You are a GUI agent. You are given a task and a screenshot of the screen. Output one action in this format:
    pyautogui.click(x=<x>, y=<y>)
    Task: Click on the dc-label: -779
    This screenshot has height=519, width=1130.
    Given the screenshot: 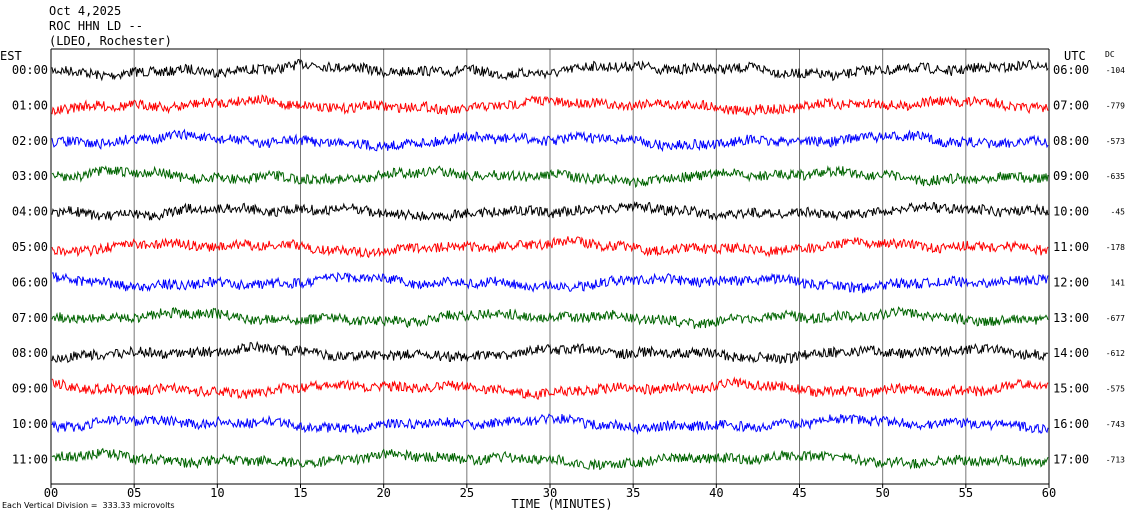 What is the action you would take?
    pyautogui.click(x=1115, y=105)
    